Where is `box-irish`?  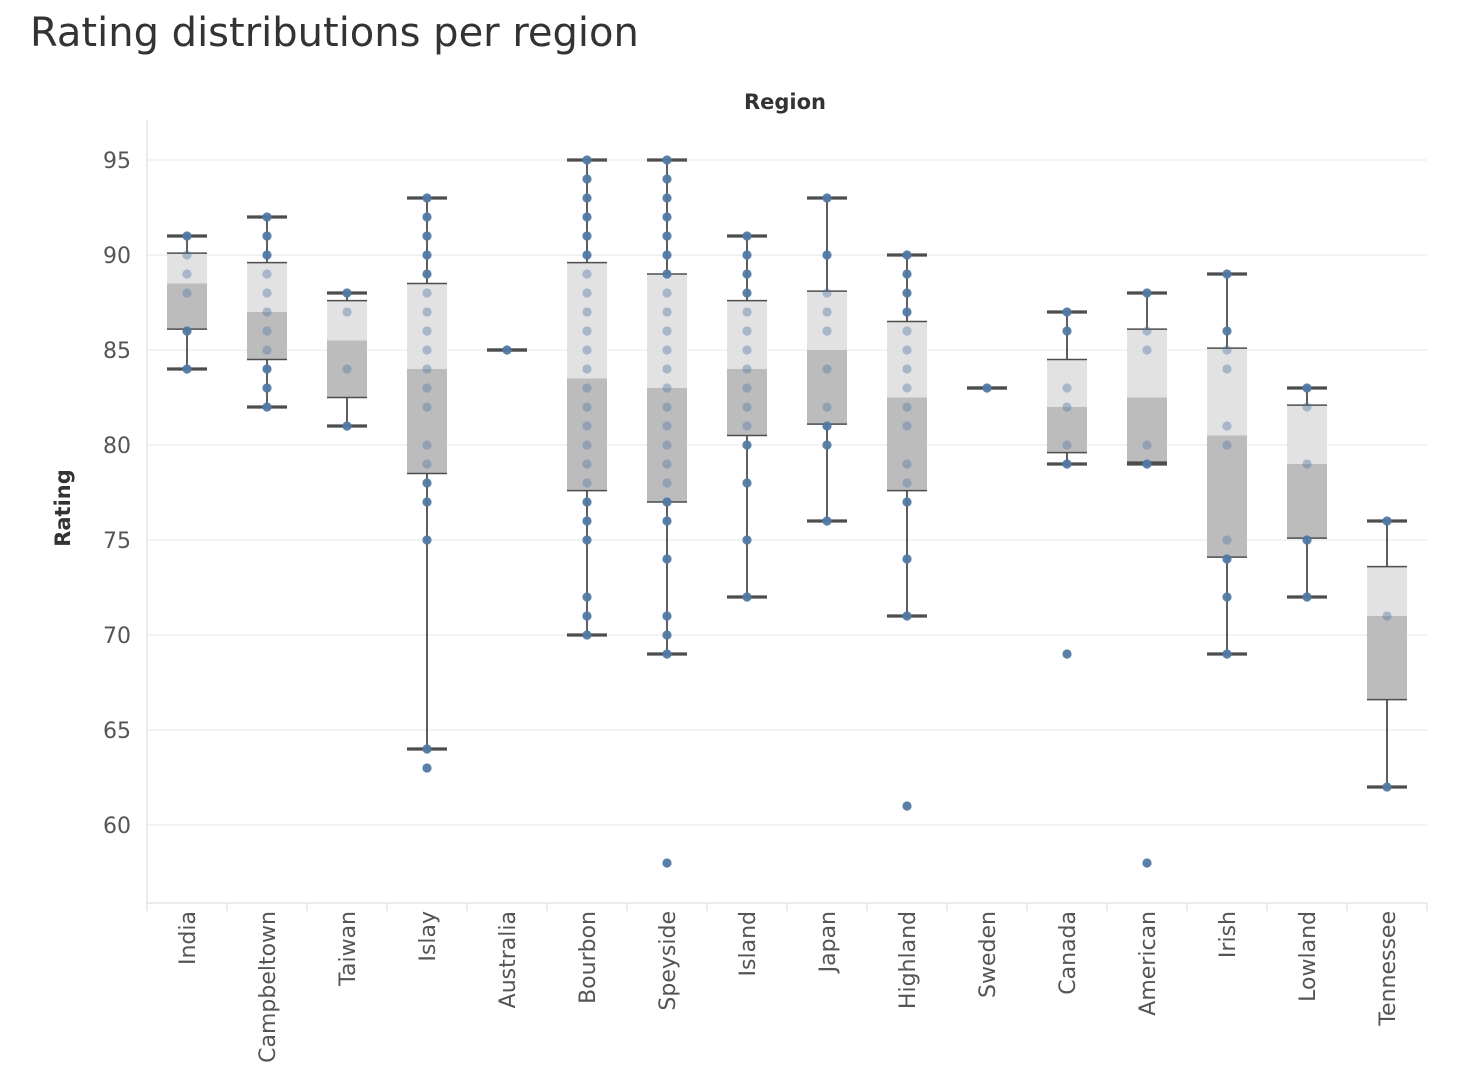 box-irish is located at coordinates (1227, 464).